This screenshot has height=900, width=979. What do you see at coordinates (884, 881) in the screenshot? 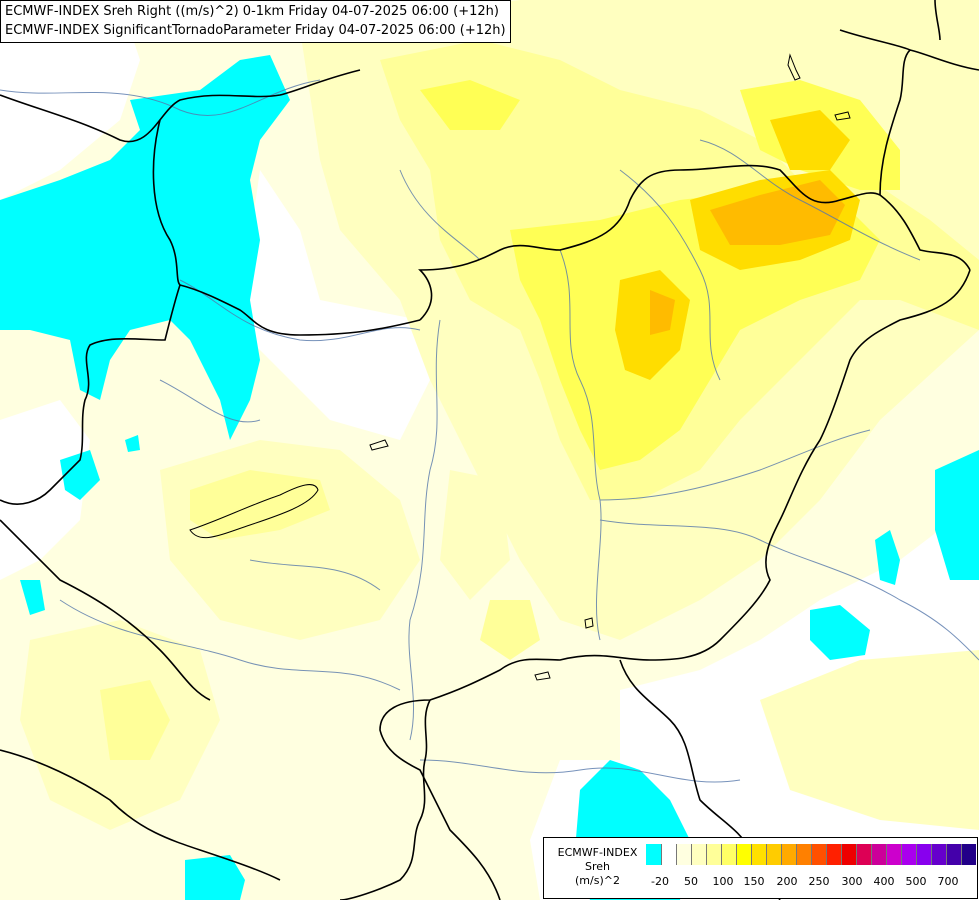
I see `legend-tick-label: 400` at bounding box center [884, 881].